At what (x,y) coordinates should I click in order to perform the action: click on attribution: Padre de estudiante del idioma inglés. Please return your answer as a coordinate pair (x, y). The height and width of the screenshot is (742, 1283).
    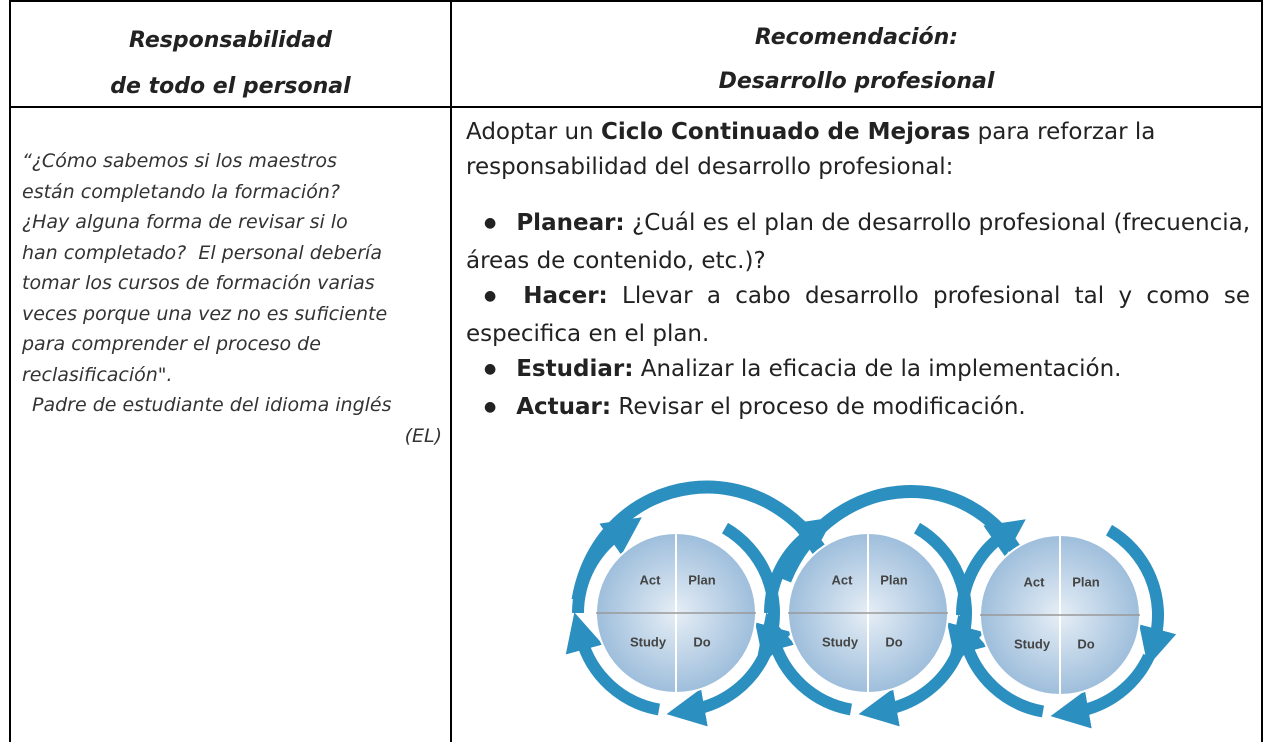
    Looking at the image, I should click on (212, 405).